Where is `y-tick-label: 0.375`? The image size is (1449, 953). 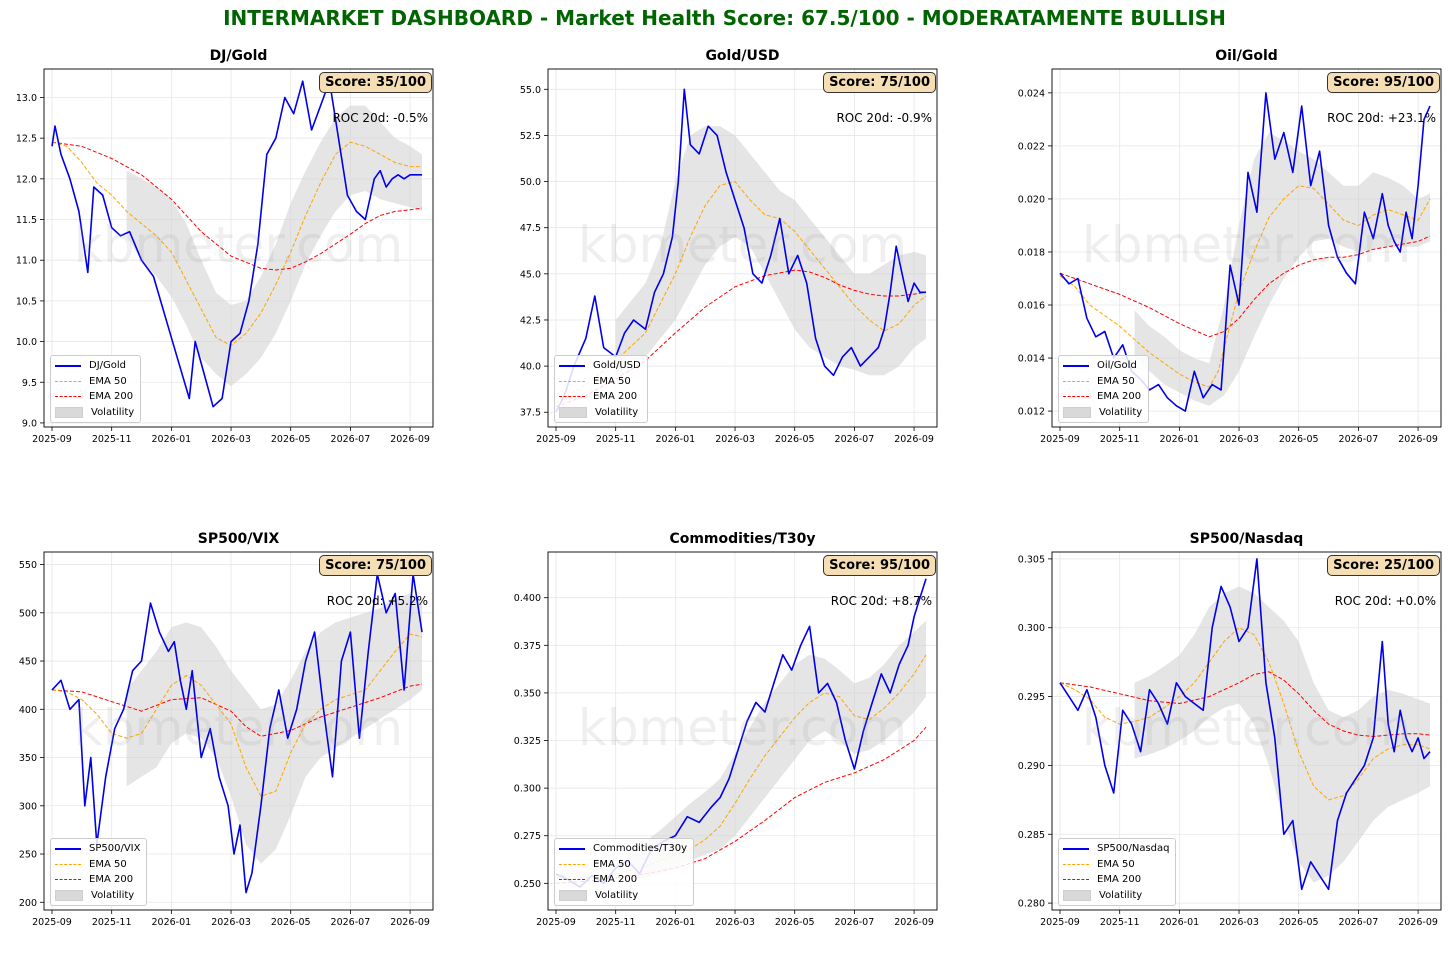 y-tick-label: 0.375 is located at coordinates (527, 646).